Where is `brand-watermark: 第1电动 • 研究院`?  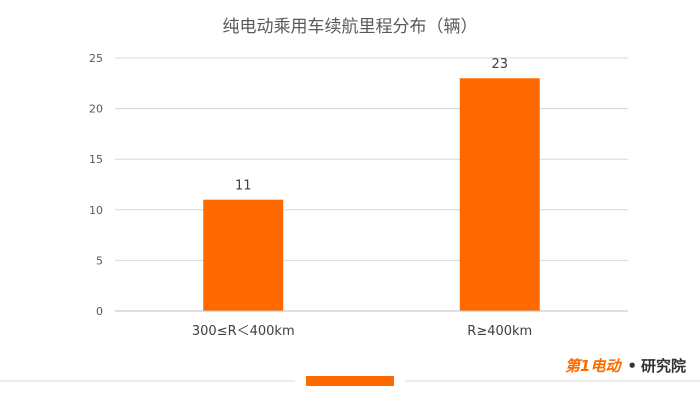 brand-watermark: 第1电动 • 研究院 is located at coordinates (625, 365).